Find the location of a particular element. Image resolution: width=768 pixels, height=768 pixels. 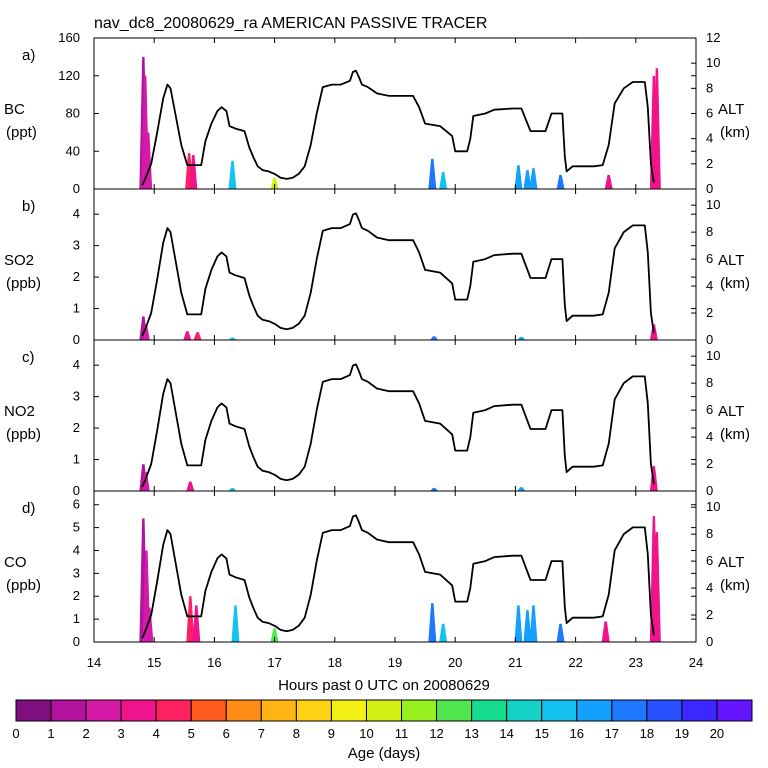

y-tick-label: 2 is located at coordinates (76, 595).